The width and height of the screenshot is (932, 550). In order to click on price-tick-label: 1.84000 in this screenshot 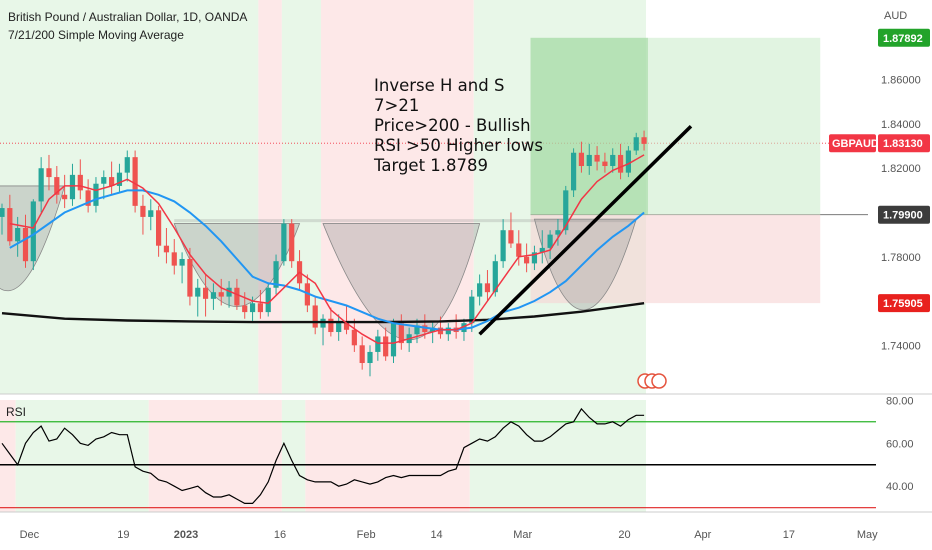, I will do `click(901, 125)`.